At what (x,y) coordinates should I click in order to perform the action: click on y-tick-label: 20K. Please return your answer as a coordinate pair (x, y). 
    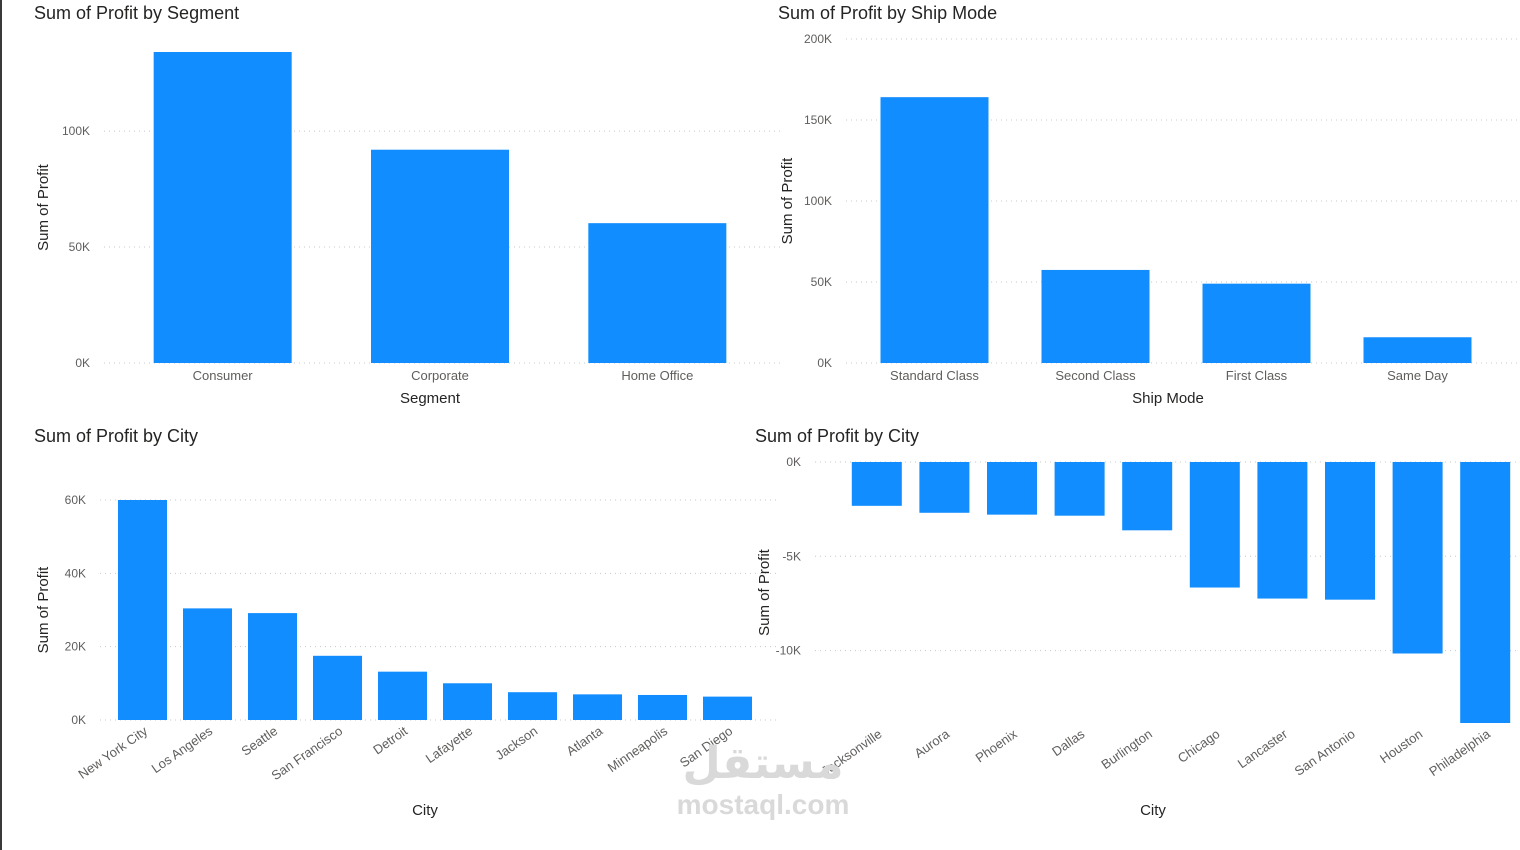
    Looking at the image, I should click on (75, 647).